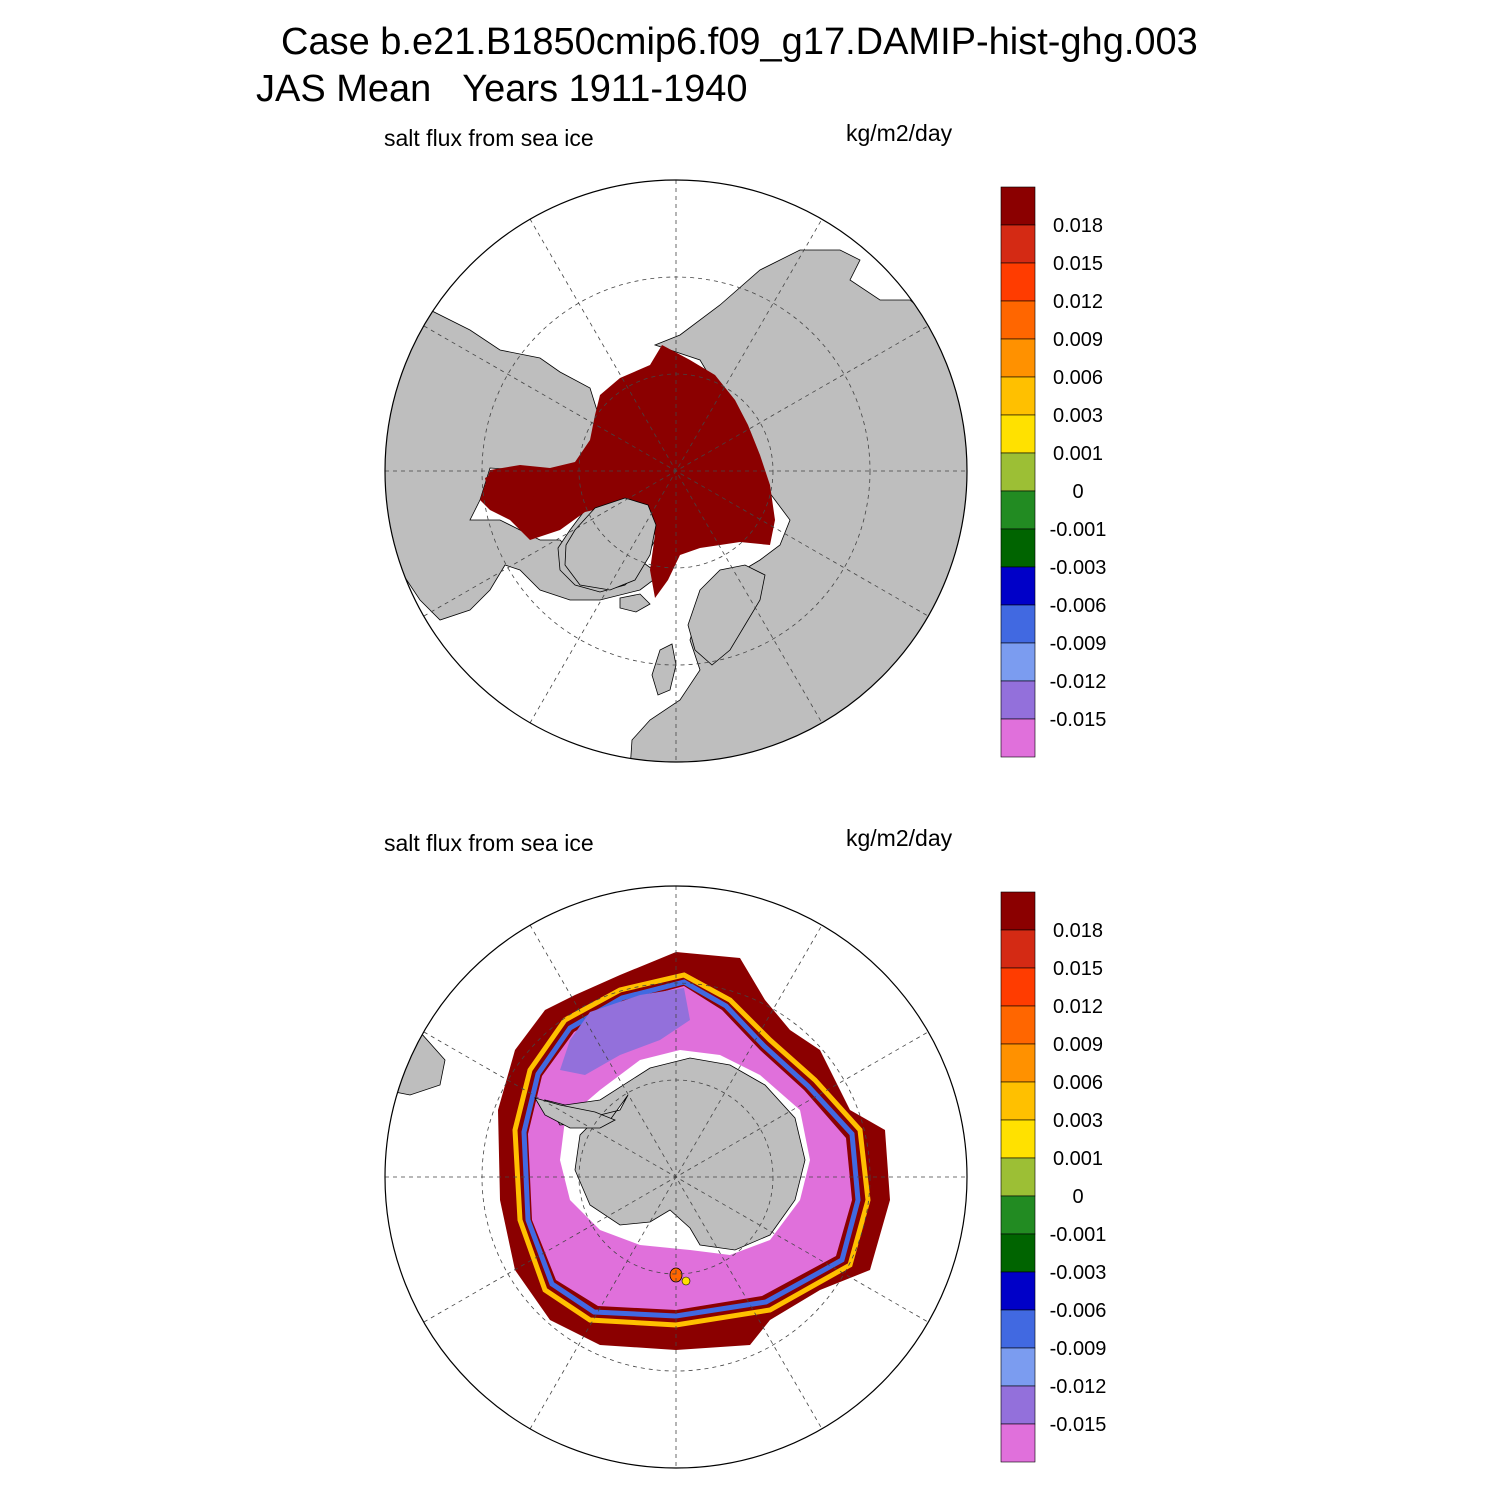  I want to click on colorbar-south-tick-label-2: 0.012, so click(1078, 1007).